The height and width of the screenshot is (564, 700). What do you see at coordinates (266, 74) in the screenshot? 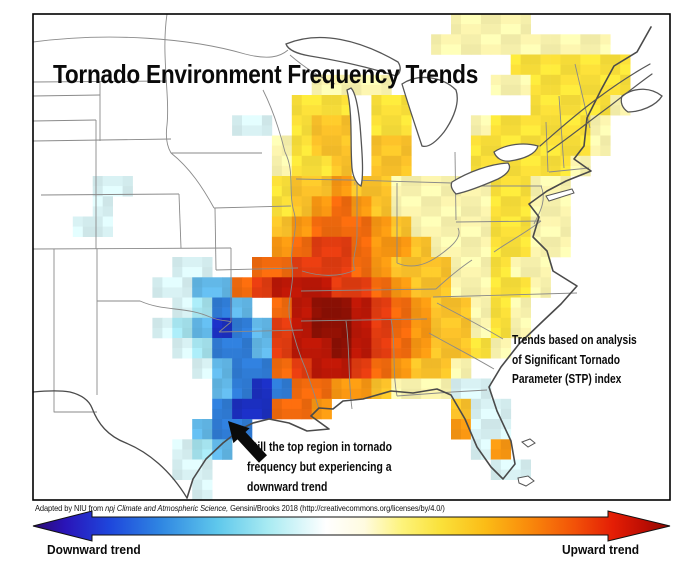
I see `map-title: Tornado Environment Frequency Trends` at bounding box center [266, 74].